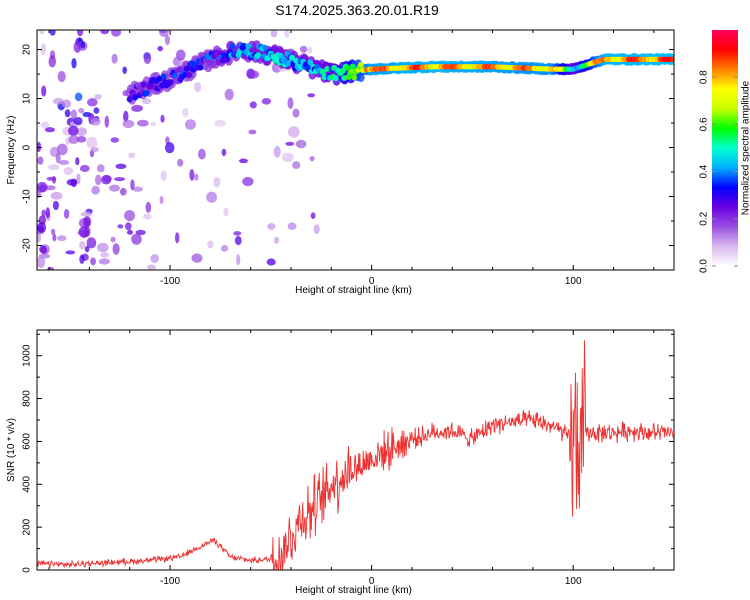 The height and width of the screenshot is (600, 750). I want to click on x-axis-label: Height of straight line (km), so click(353, 590).